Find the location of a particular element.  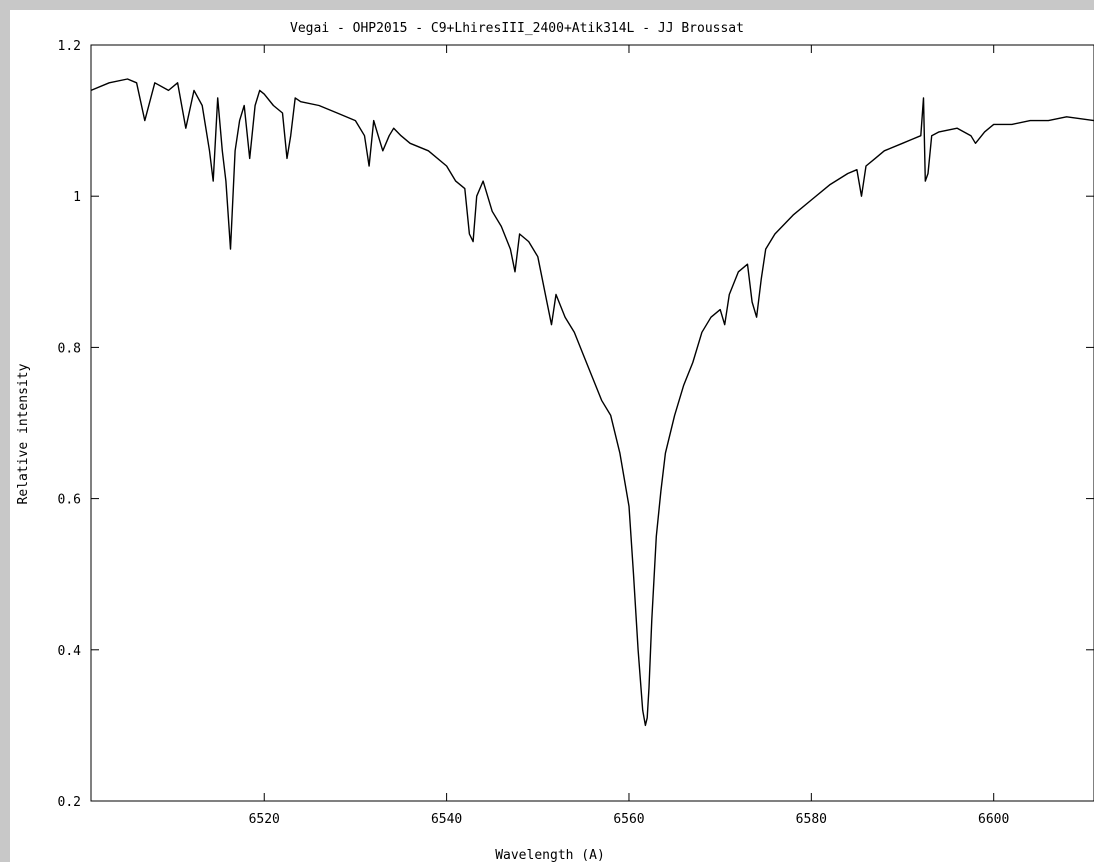

y-tick-label: 0.6 is located at coordinates (69, 500).